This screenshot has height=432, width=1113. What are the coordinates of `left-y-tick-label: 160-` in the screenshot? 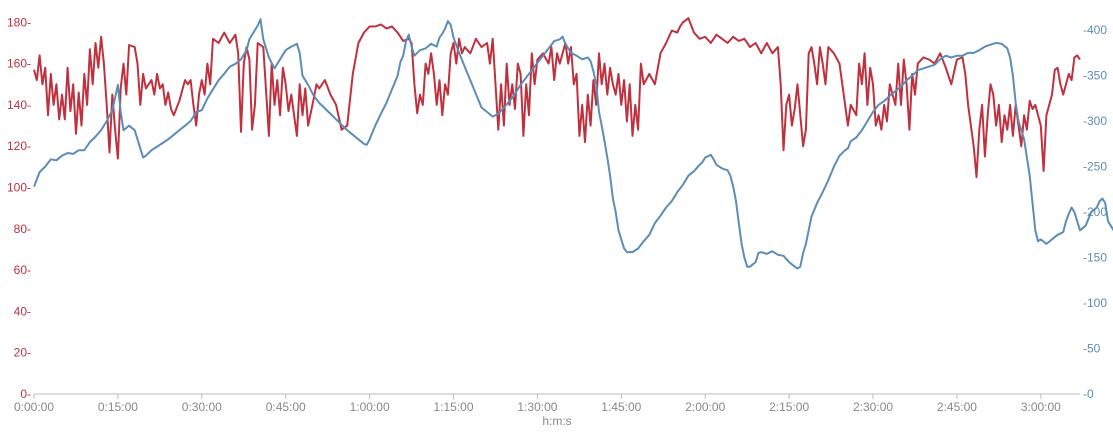 It's located at (19, 64).